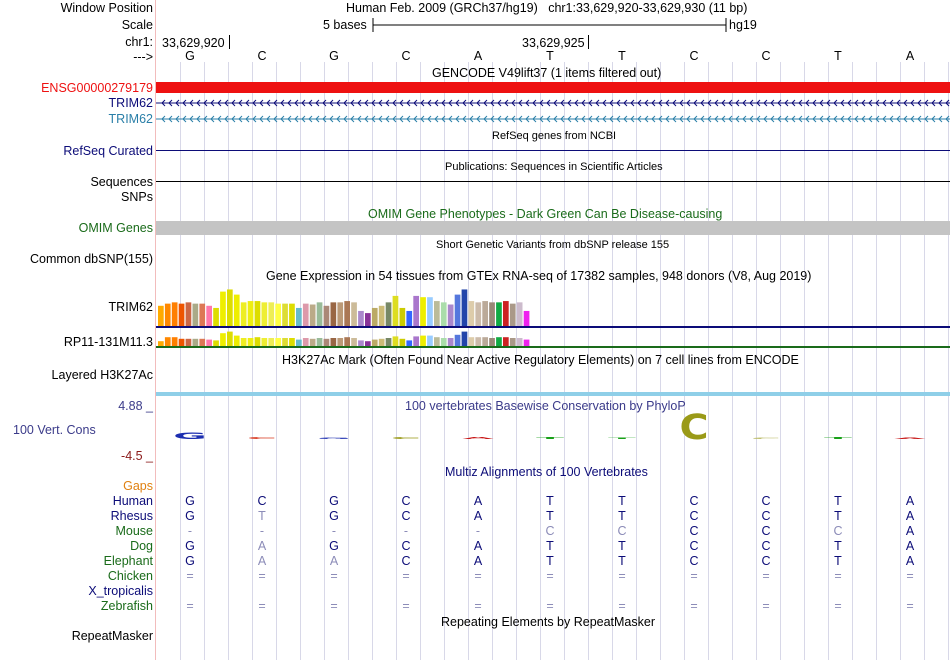  Describe the element at coordinates (262, 501) in the screenshot. I see `multiz-base: C` at that location.